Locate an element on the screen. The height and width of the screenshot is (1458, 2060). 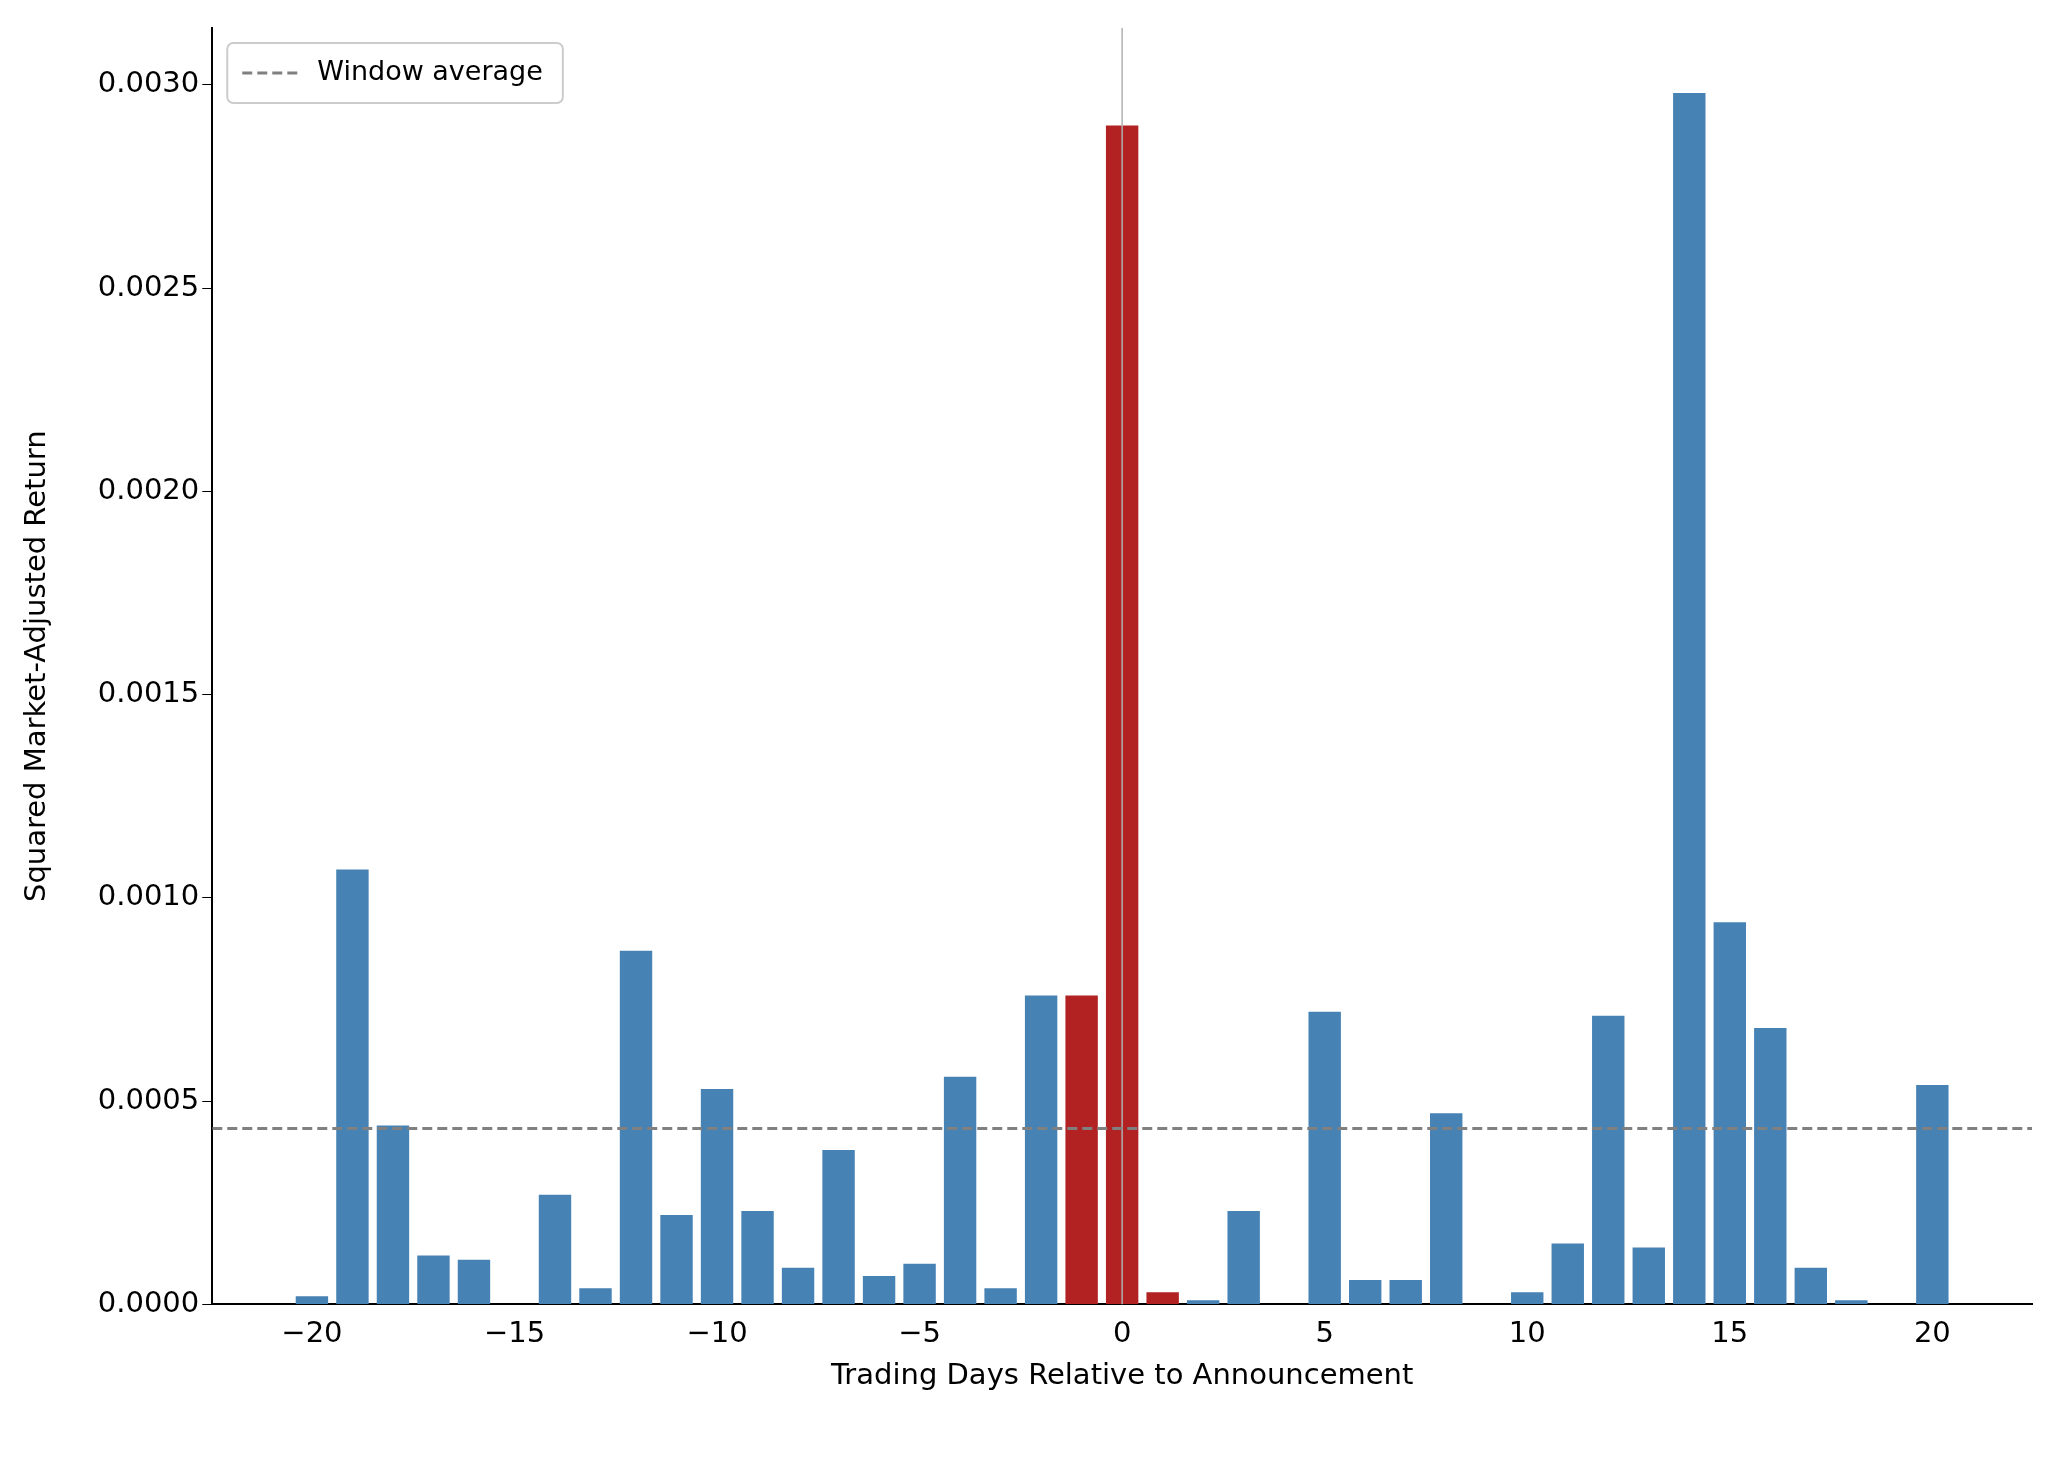
x-axis-title: Trading Days Relative to Announcement is located at coordinates (1121, 1374).